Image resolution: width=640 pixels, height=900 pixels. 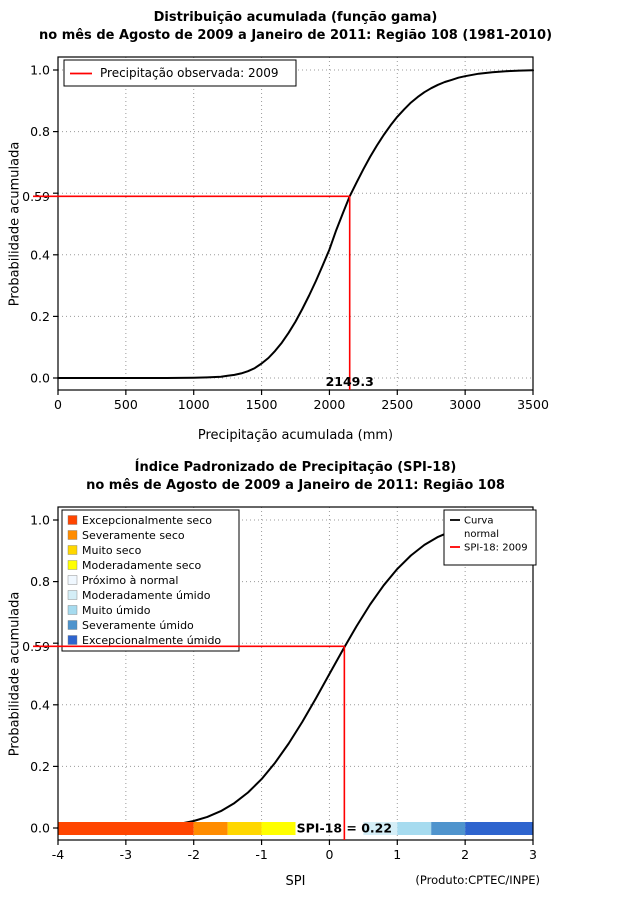 What do you see at coordinates (112, 550) in the screenshot?
I see `spi-category-label: Muito seco` at bounding box center [112, 550].